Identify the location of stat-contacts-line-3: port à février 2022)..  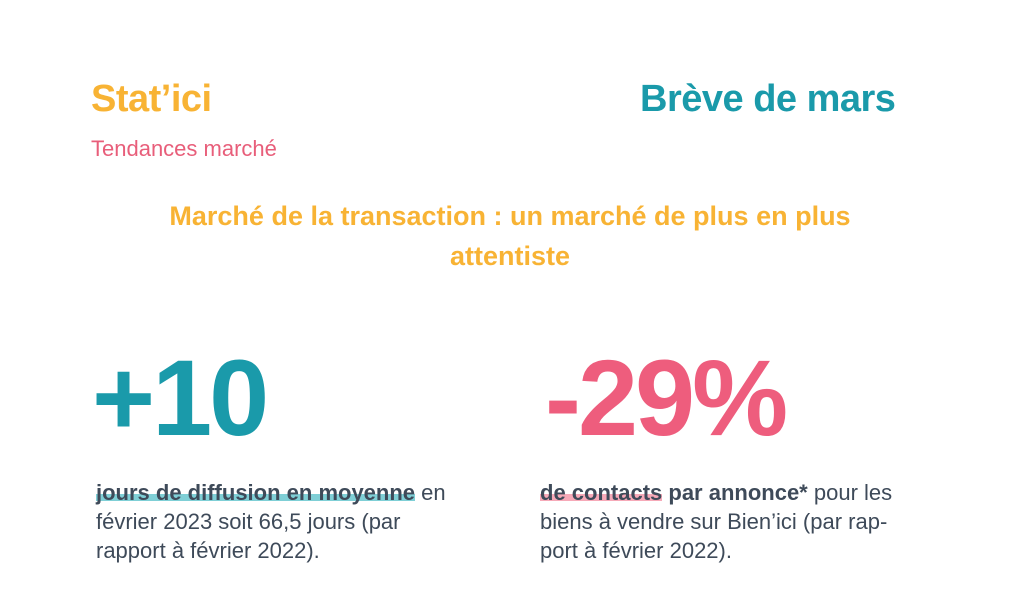
(636, 550).